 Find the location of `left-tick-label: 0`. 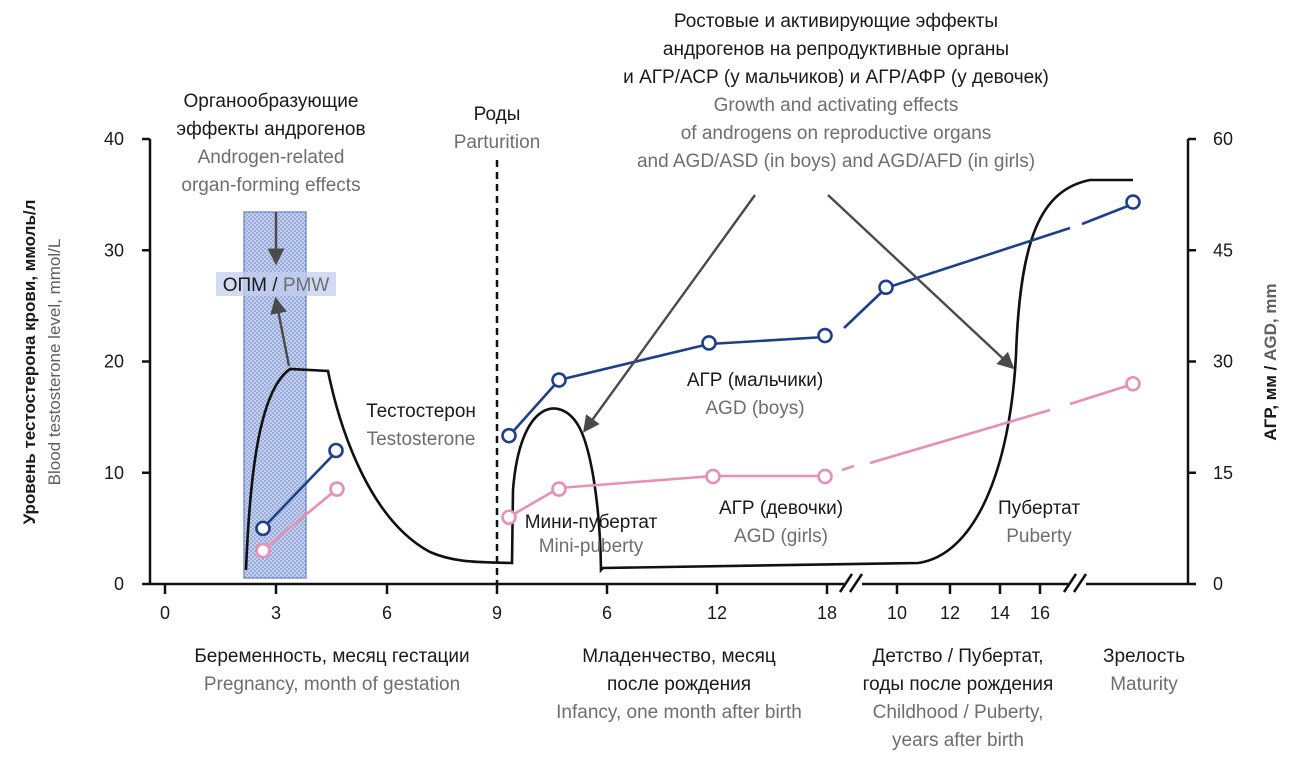

left-tick-label: 0 is located at coordinates (119, 584).